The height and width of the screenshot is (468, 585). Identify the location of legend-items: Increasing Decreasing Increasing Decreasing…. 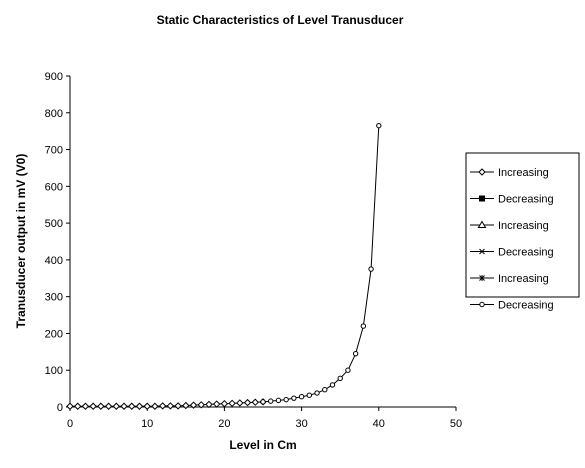
(512, 239).